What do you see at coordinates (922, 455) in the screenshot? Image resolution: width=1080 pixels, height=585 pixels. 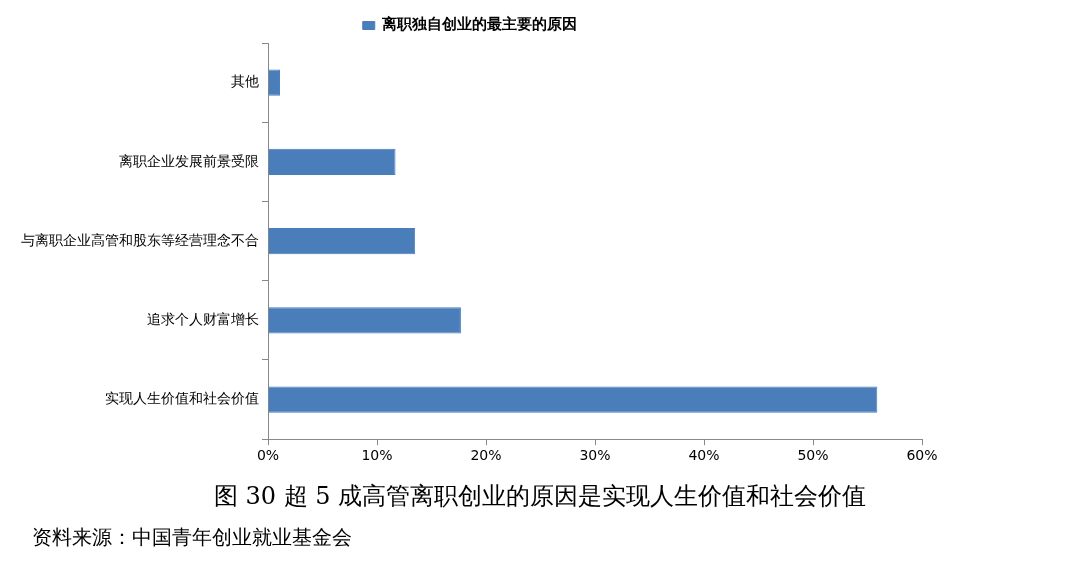 I see `x-tick-label: 60%` at bounding box center [922, 455].